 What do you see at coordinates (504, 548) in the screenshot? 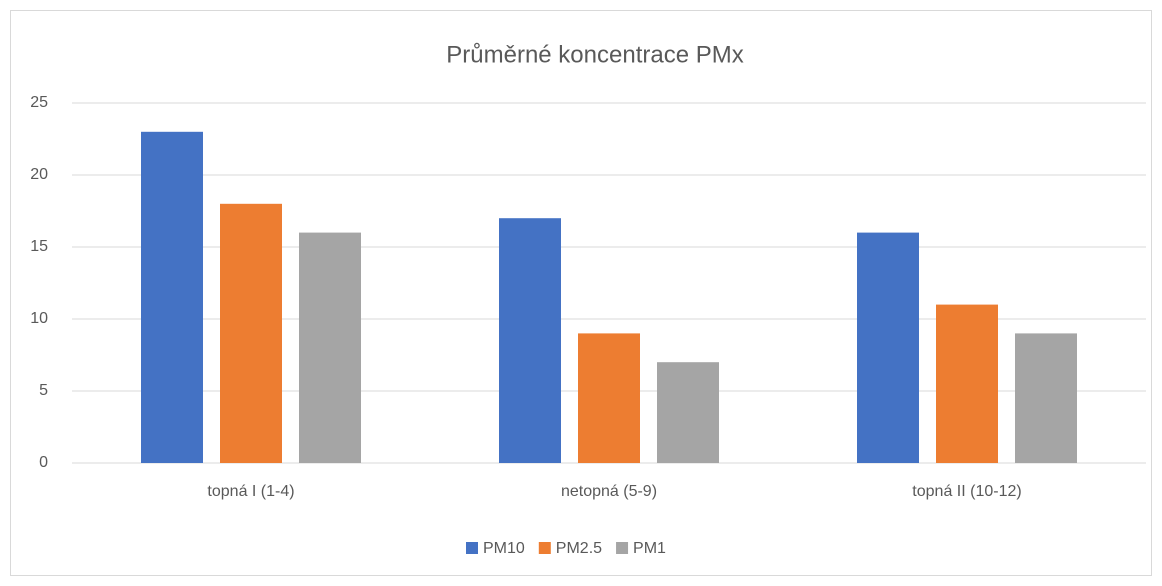
I see `legend-label: PM10` at bounding box center [504, 548].